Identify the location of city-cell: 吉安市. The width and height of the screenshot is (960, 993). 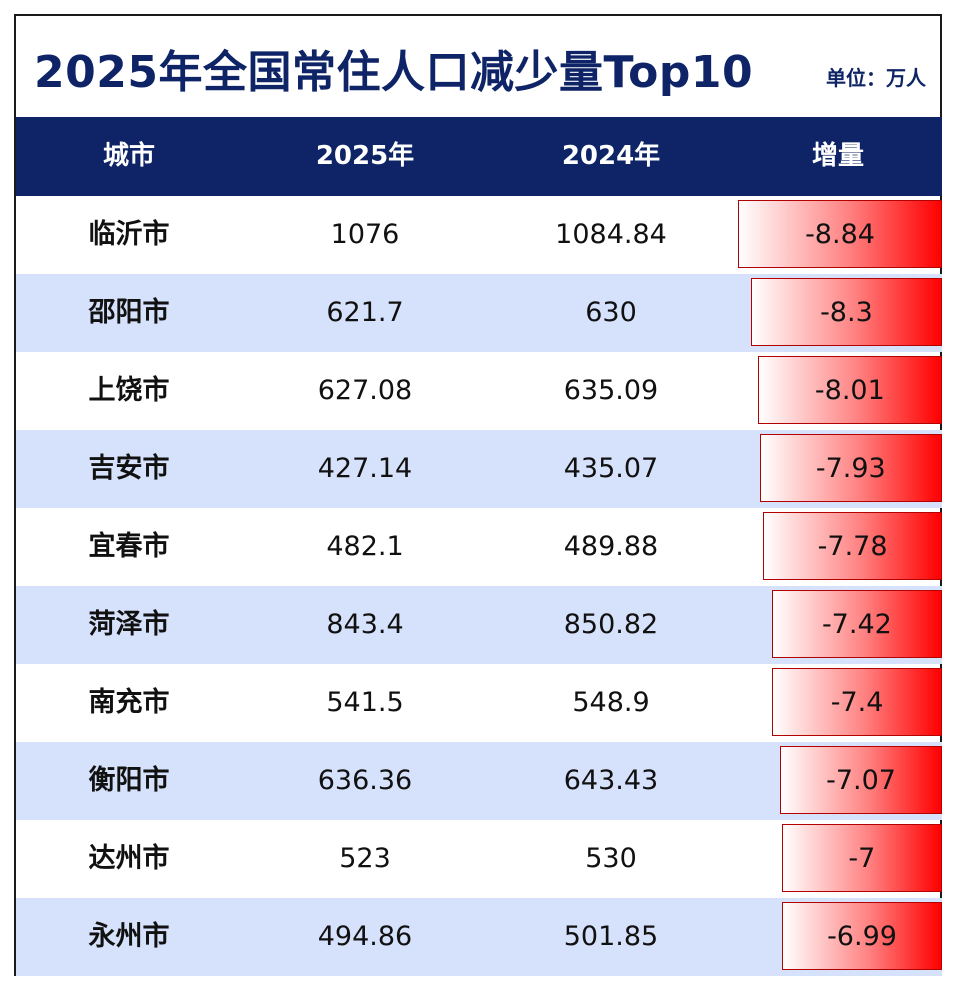
(129, 468).